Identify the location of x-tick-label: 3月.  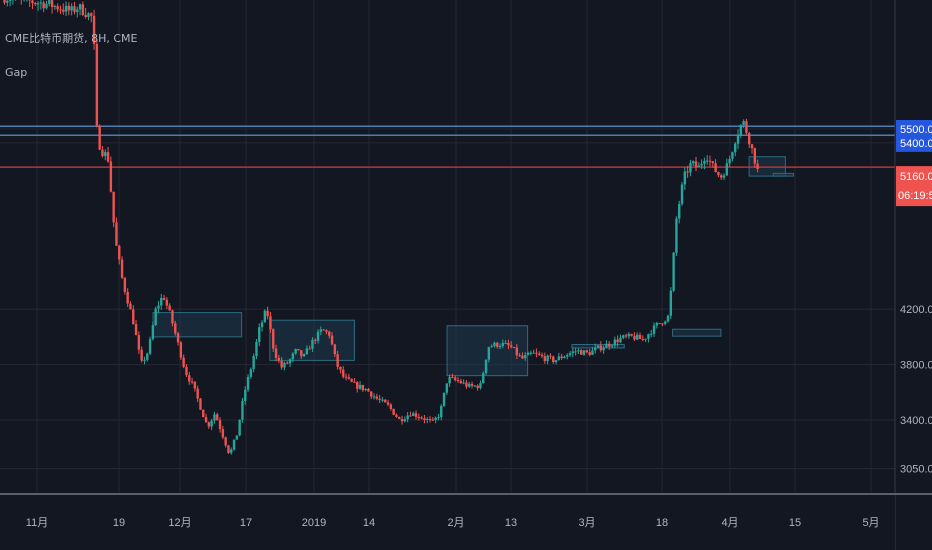
(586, 523).